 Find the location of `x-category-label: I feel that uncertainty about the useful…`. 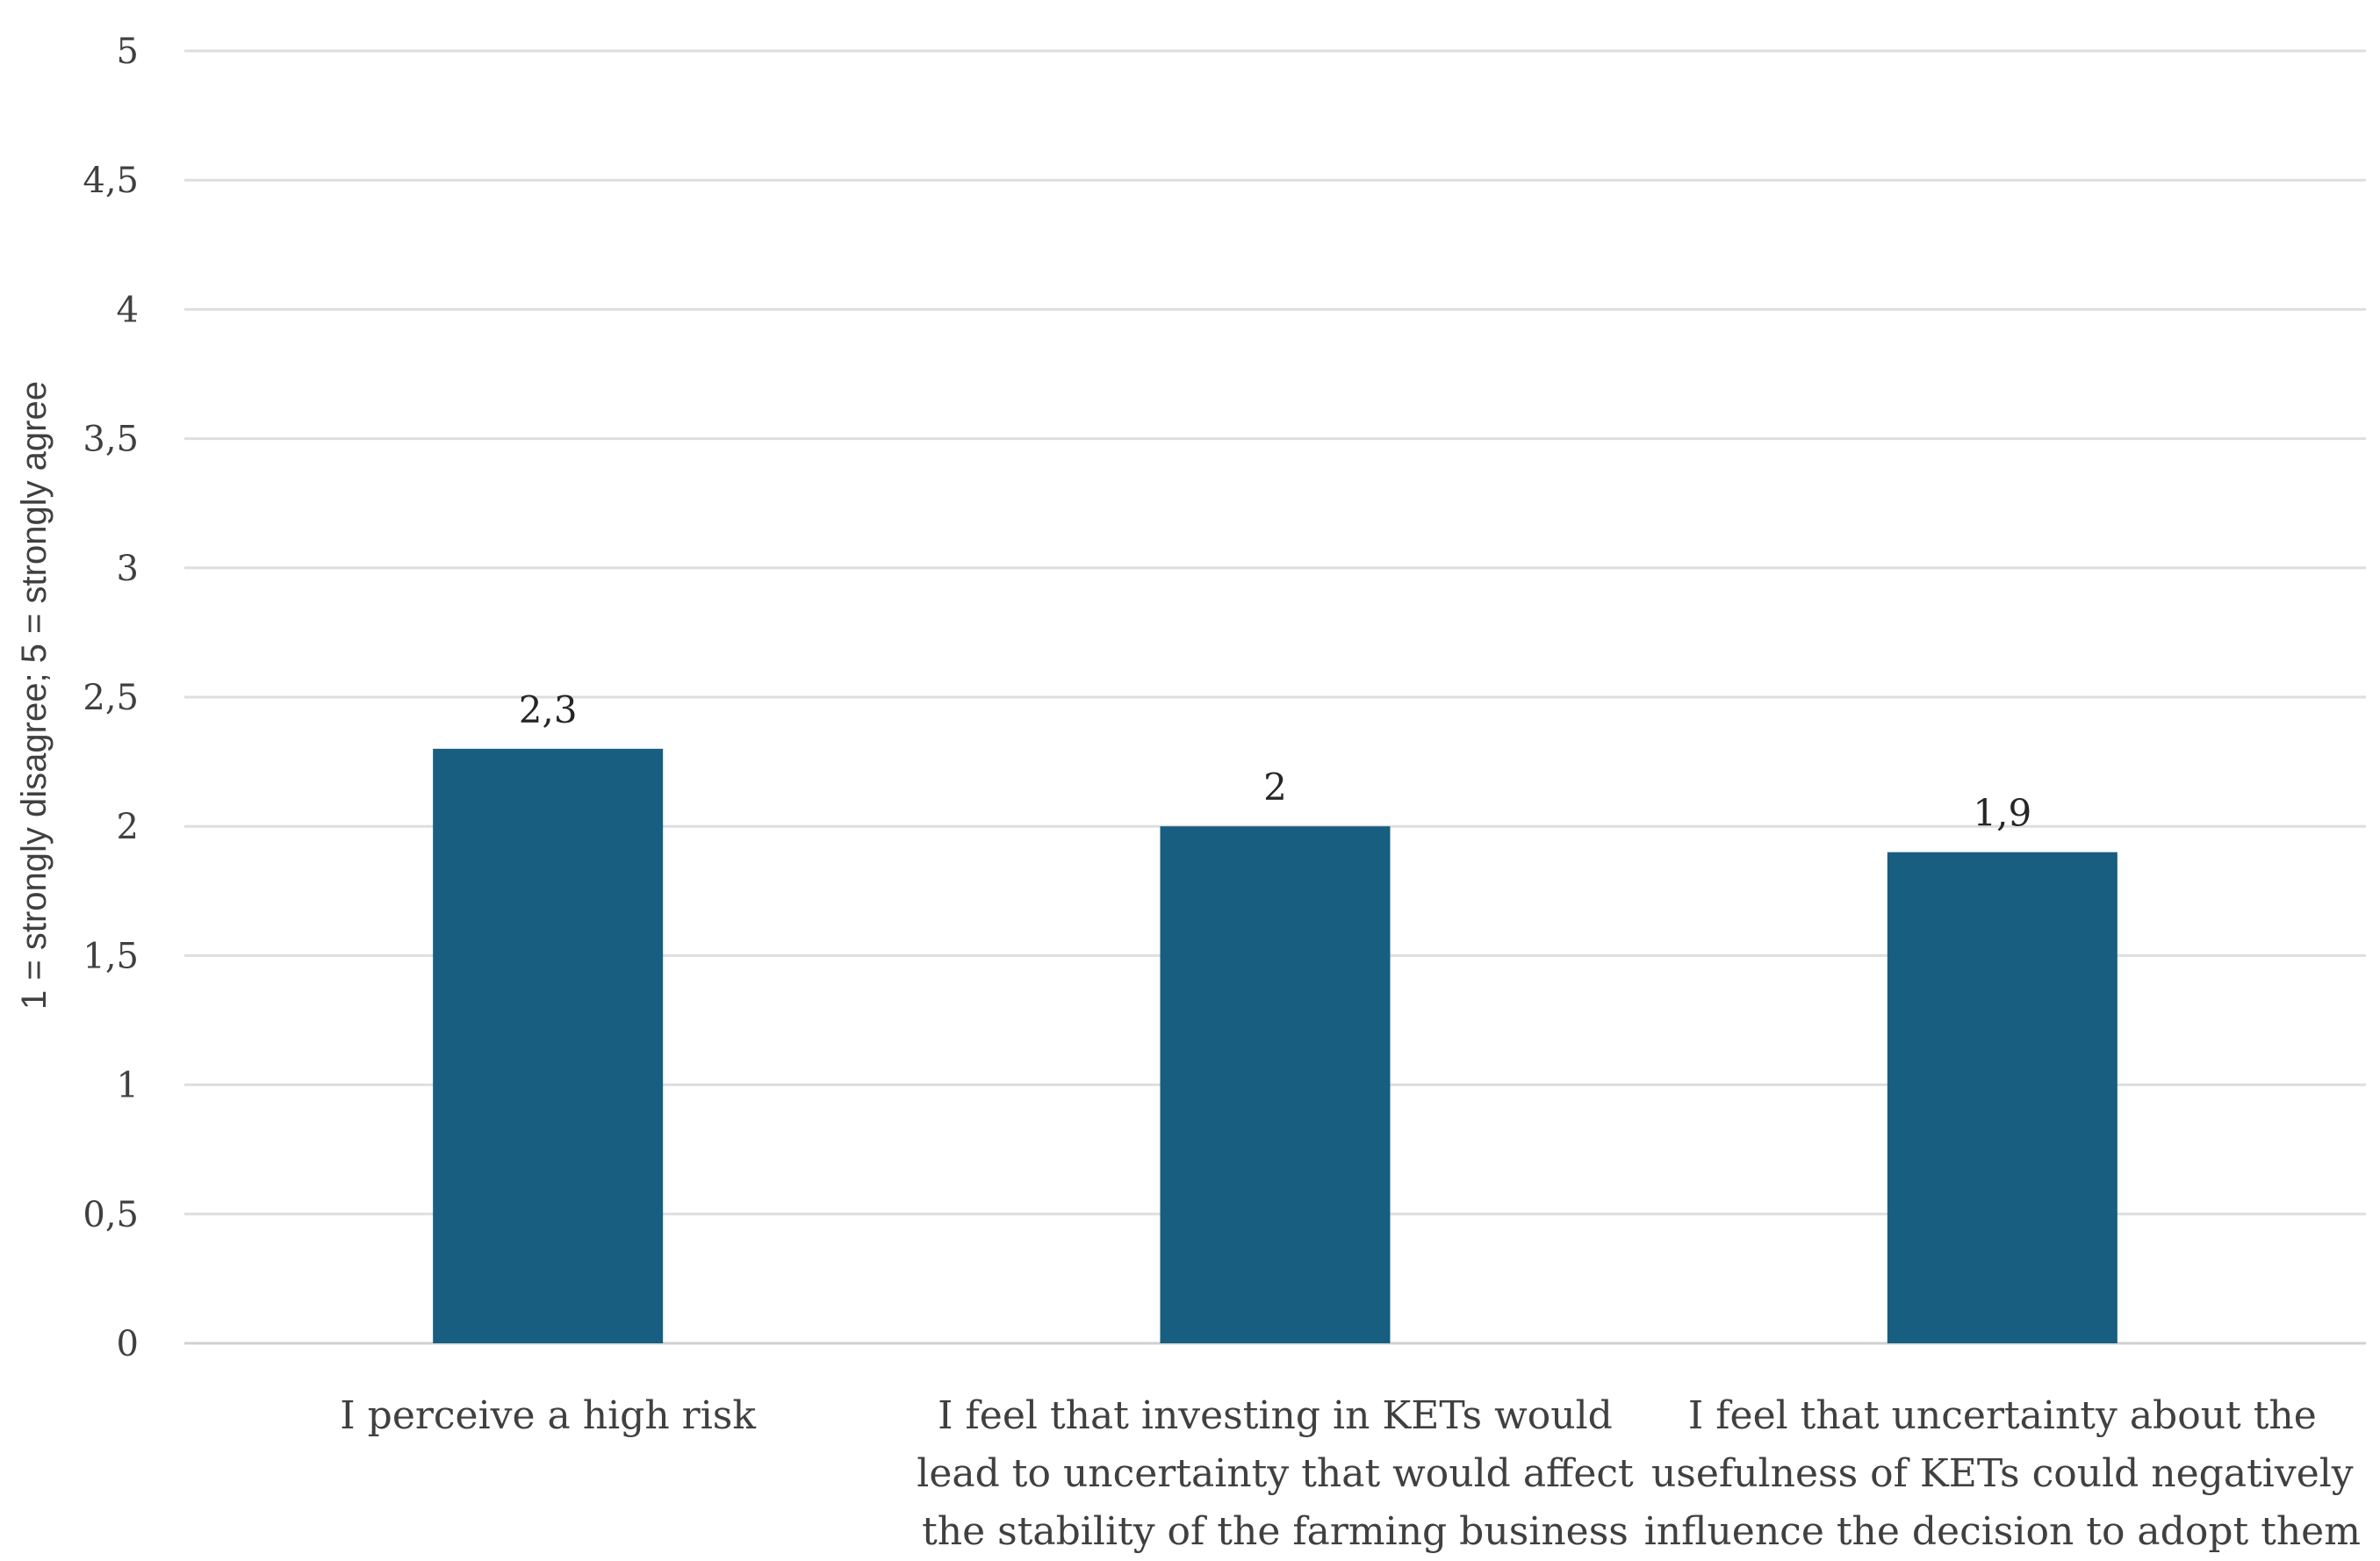

x-category-label: I feel that uncertainty about the useful… is located at coordinates (2002, 1473).